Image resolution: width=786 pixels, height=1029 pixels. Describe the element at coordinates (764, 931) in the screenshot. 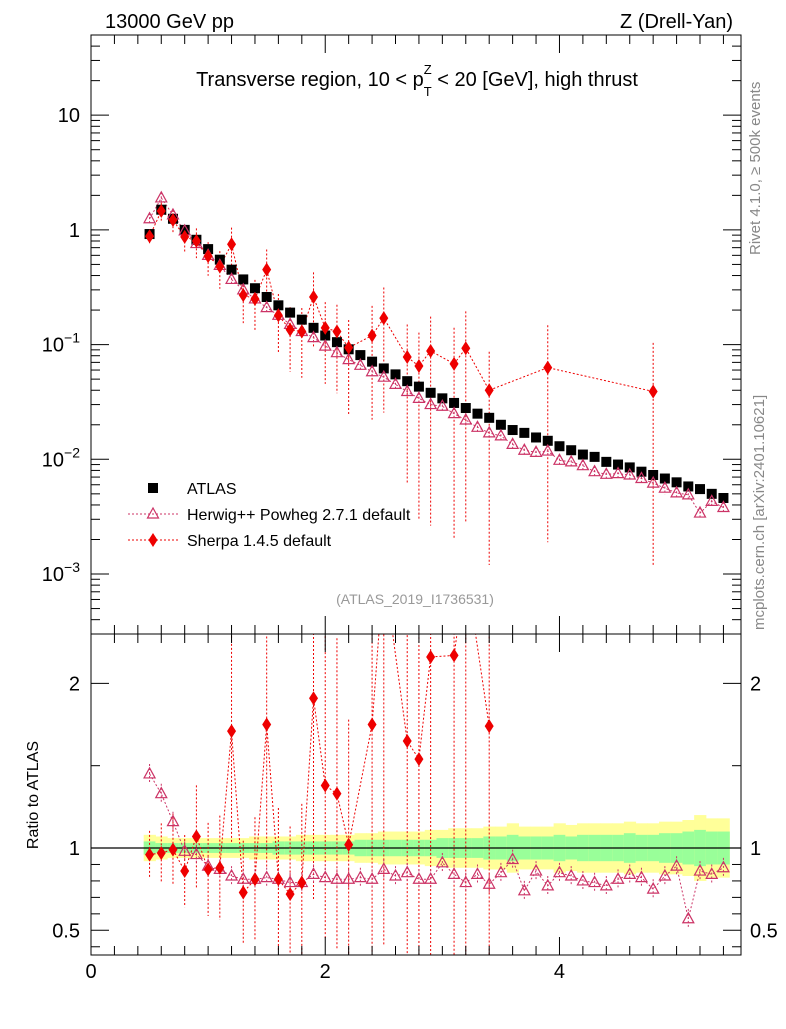

I see `ratio-y-tick-label-right: 0.5` at that location.